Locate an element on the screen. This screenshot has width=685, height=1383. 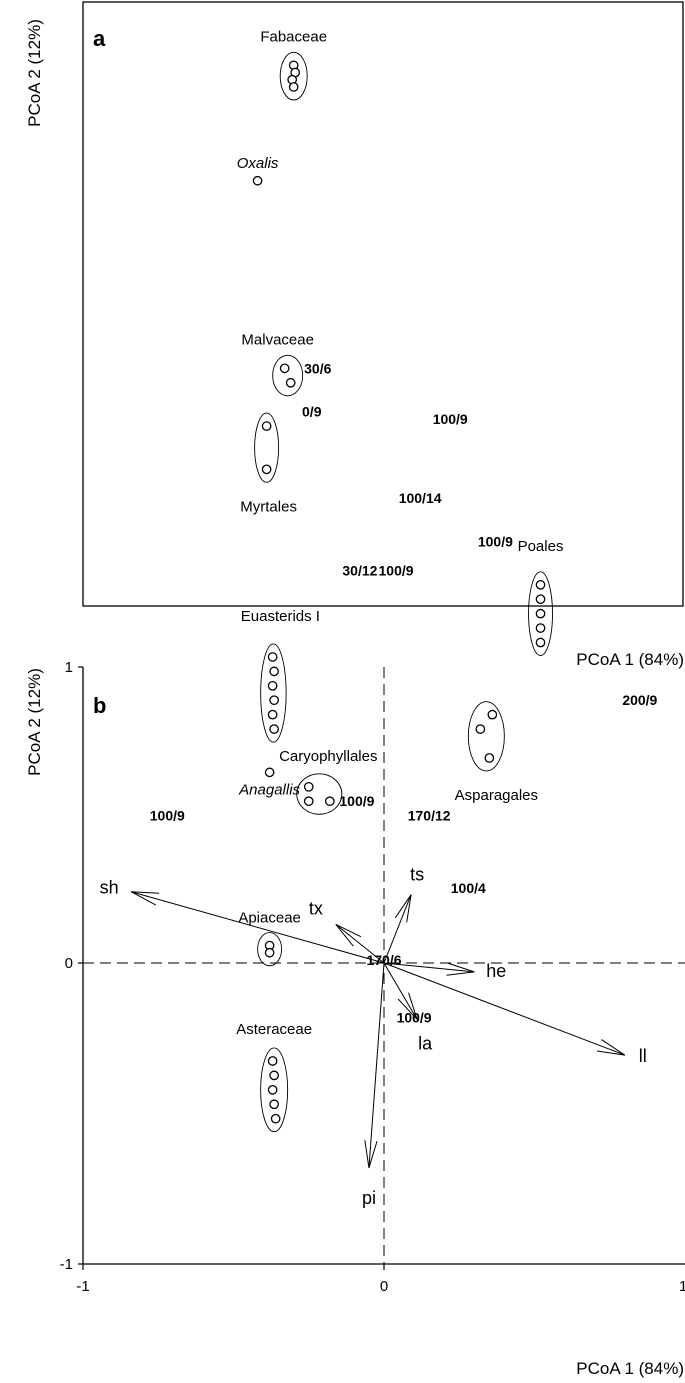
ytick-label-bottom: -1 is located at coordinates (66, 1264).